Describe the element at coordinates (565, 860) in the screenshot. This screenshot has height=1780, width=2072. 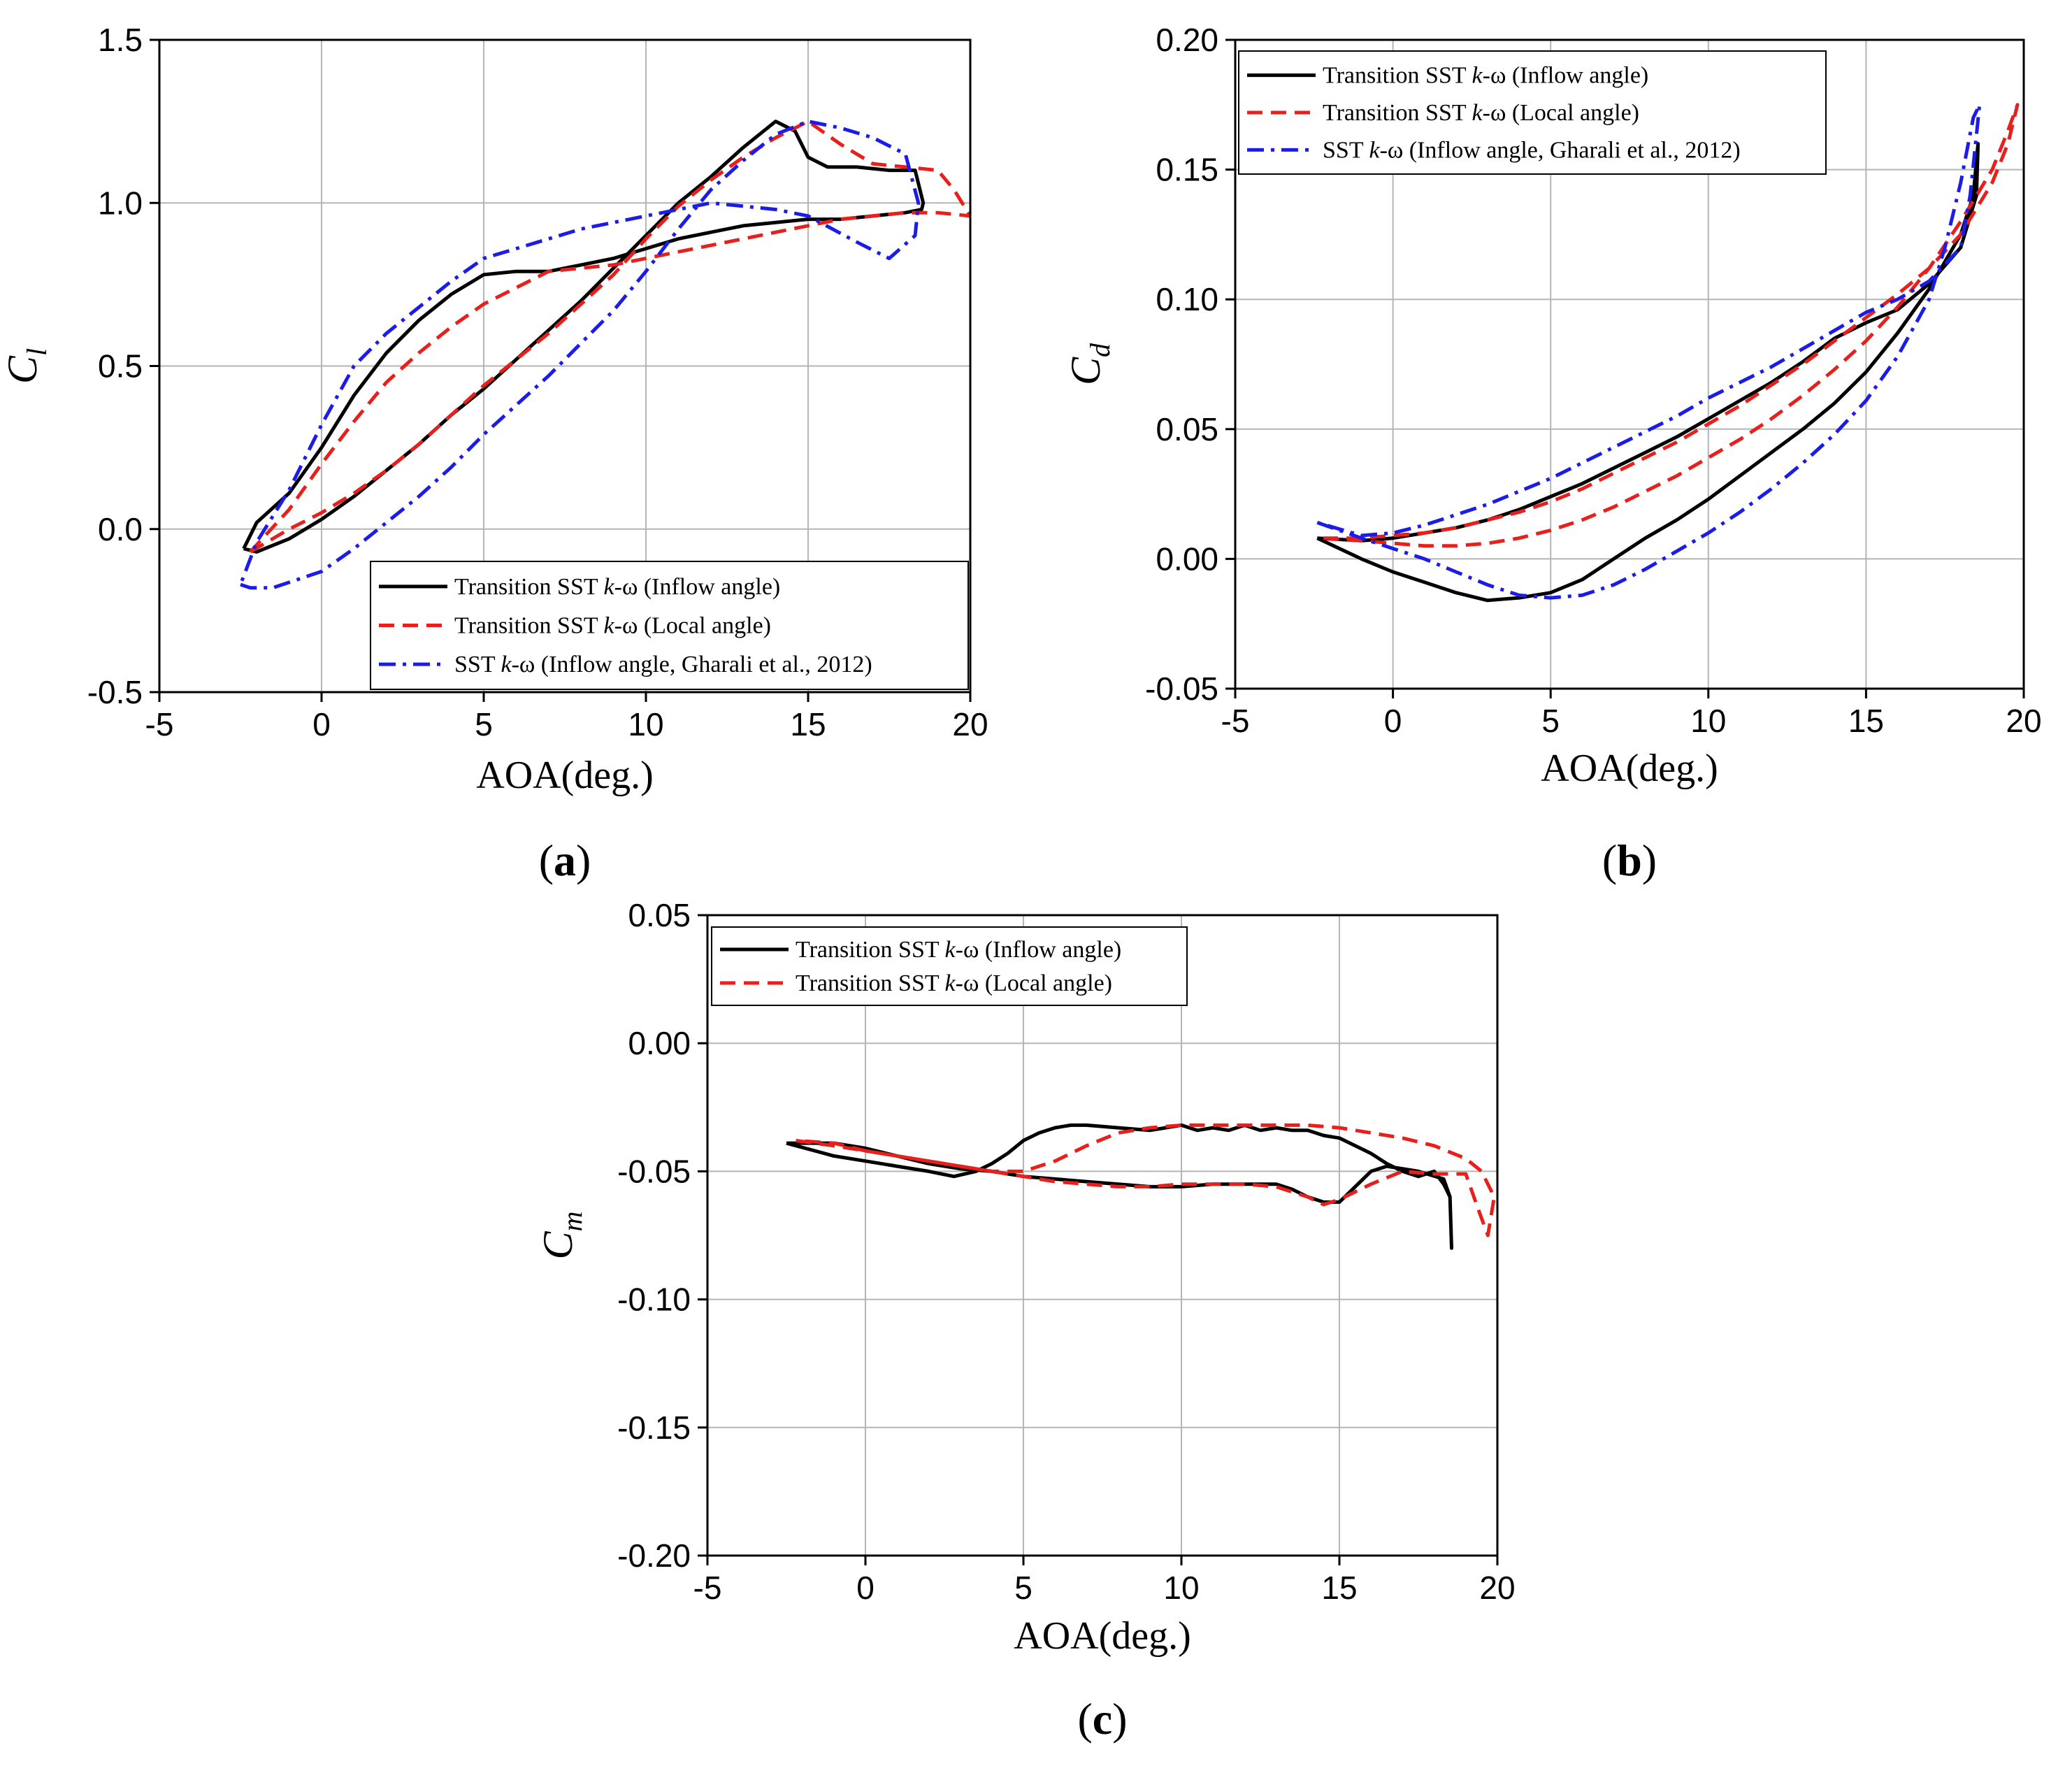
I see `panel-label: (a)` at that location.